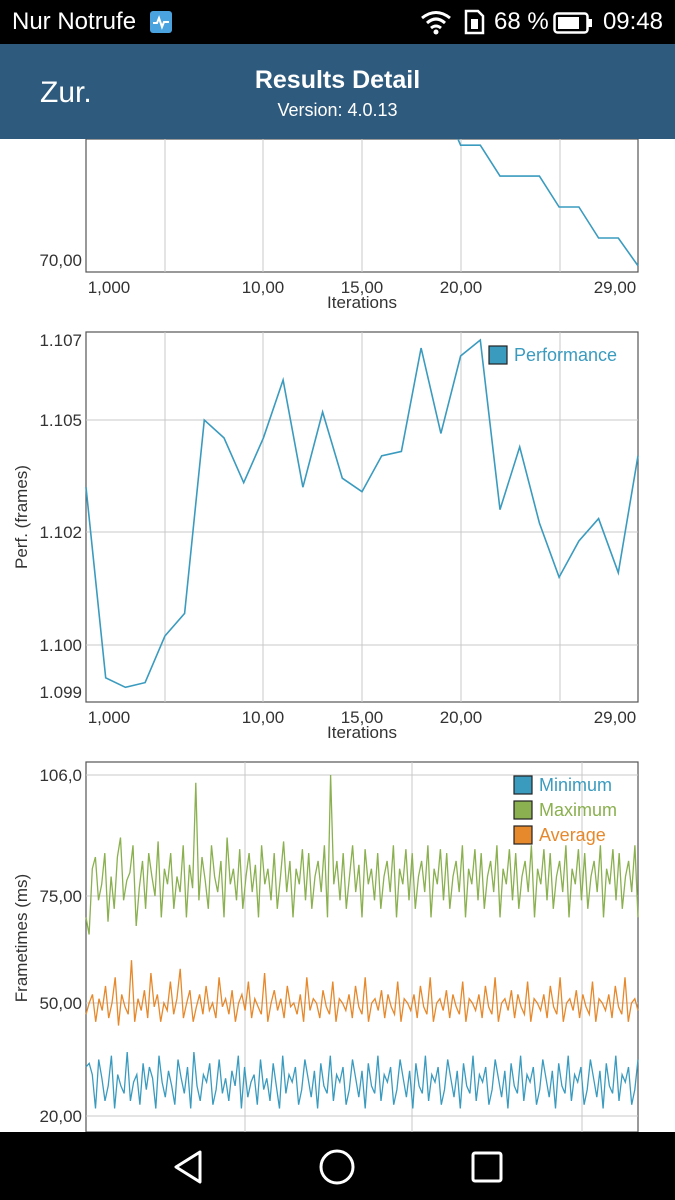 The width and height of the screenshot is (675, 1200). Describe the element at coordinates (362, 993) in the screenshot. I see `series-line-average` at that location.